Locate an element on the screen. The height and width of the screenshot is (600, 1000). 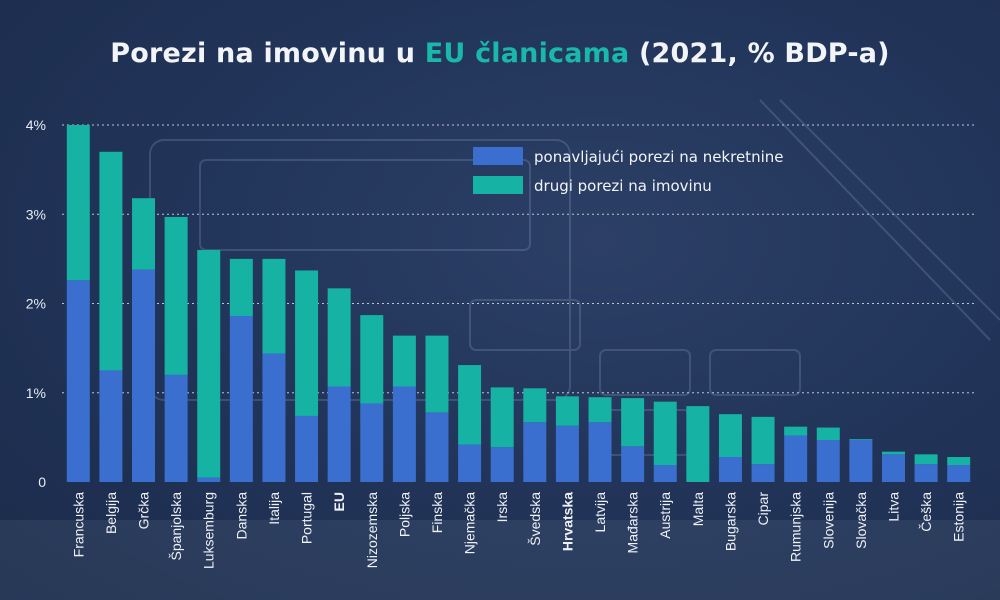
y-tick-label: 2% is located at coordinates (36, 304).